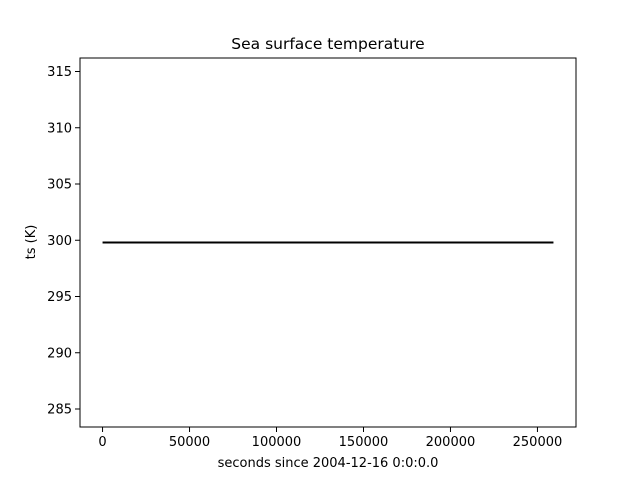 Image resolution: width=640 pixels, height=480 pixels. What do you see at coordinates (538, 442) in the screenshot?
I see `x-tick-label: 250000` at bounding box center [538, 442].